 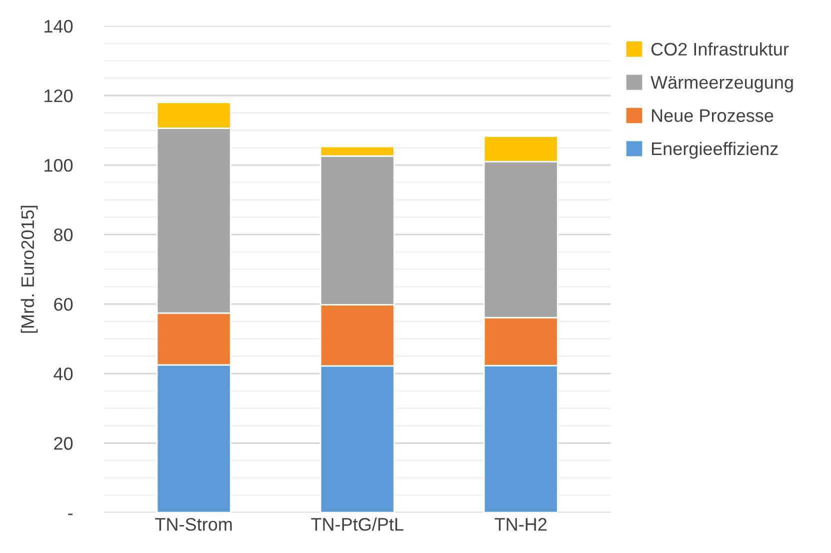 What do you see at coordinates (58, 95) in the screenshot?
I see `y-tick-label: 120` at bounding box center [58, 95].